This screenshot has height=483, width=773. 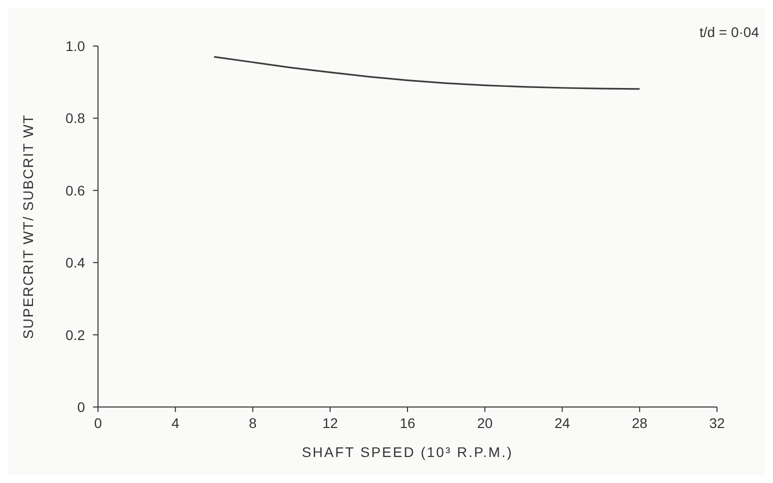 What do you see at coordinates (76, 118) in the screenshot?
I see `y-tick-label: 0.8` at bounding box center [76, 118].